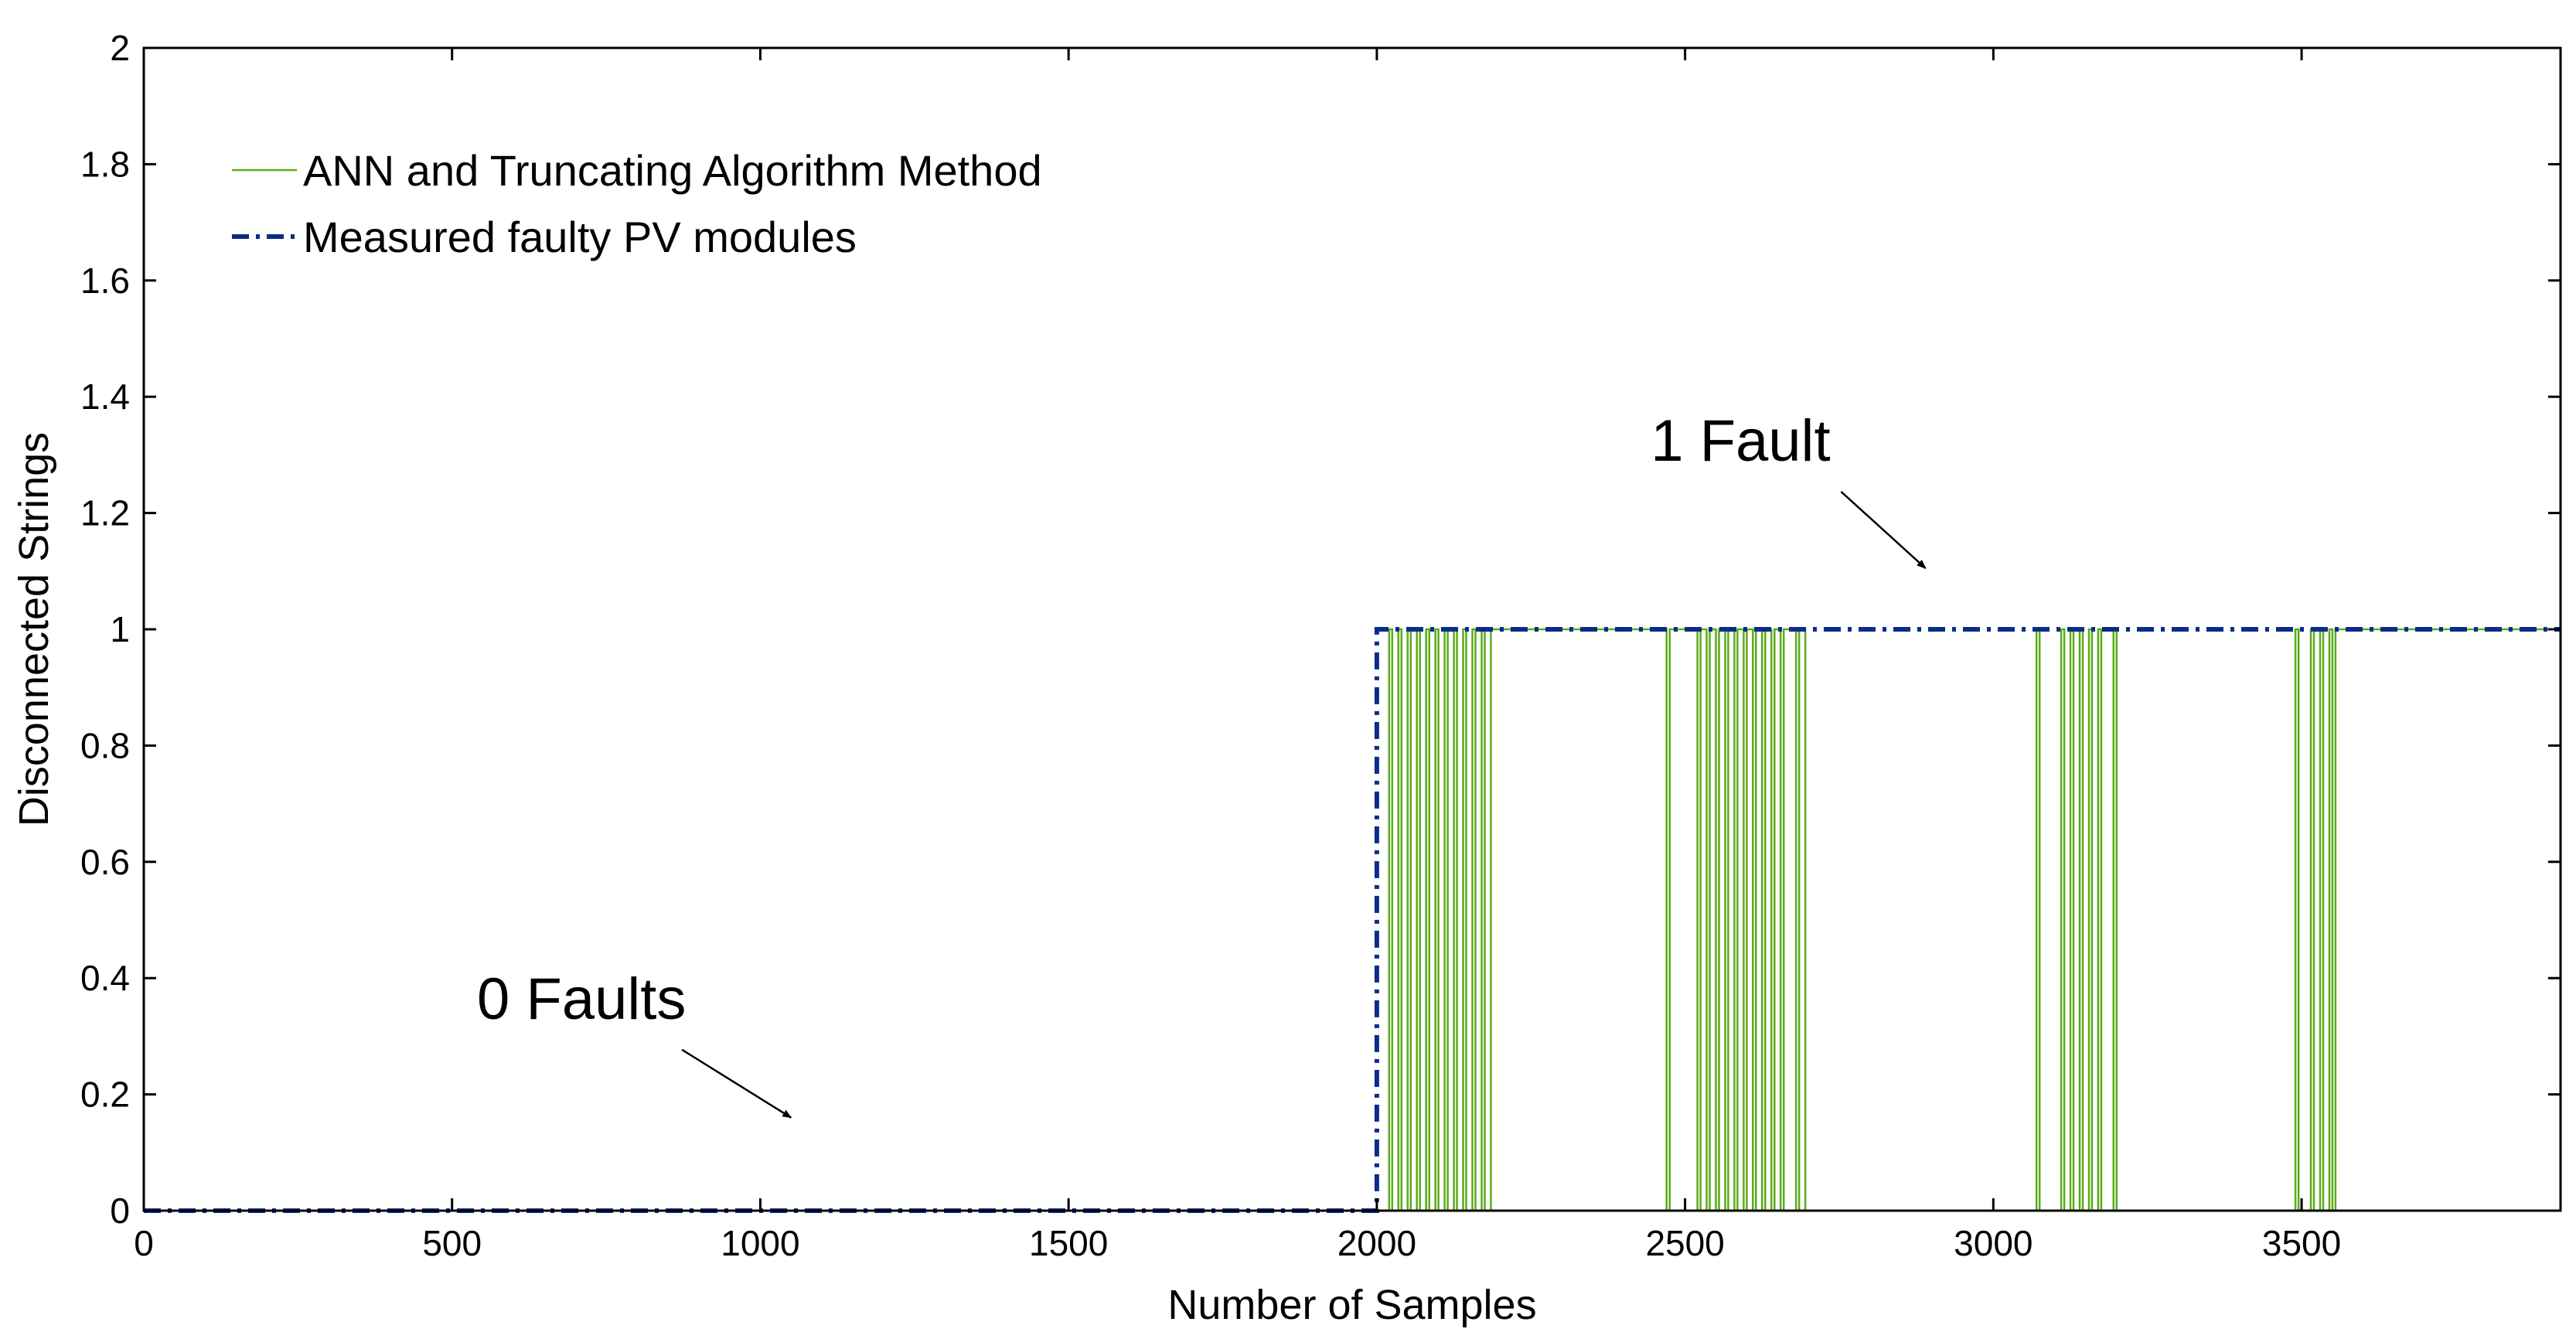 The image size is (2576, 1339). I want to click on annotation-label: 1 Fault, so click(1740, 441).